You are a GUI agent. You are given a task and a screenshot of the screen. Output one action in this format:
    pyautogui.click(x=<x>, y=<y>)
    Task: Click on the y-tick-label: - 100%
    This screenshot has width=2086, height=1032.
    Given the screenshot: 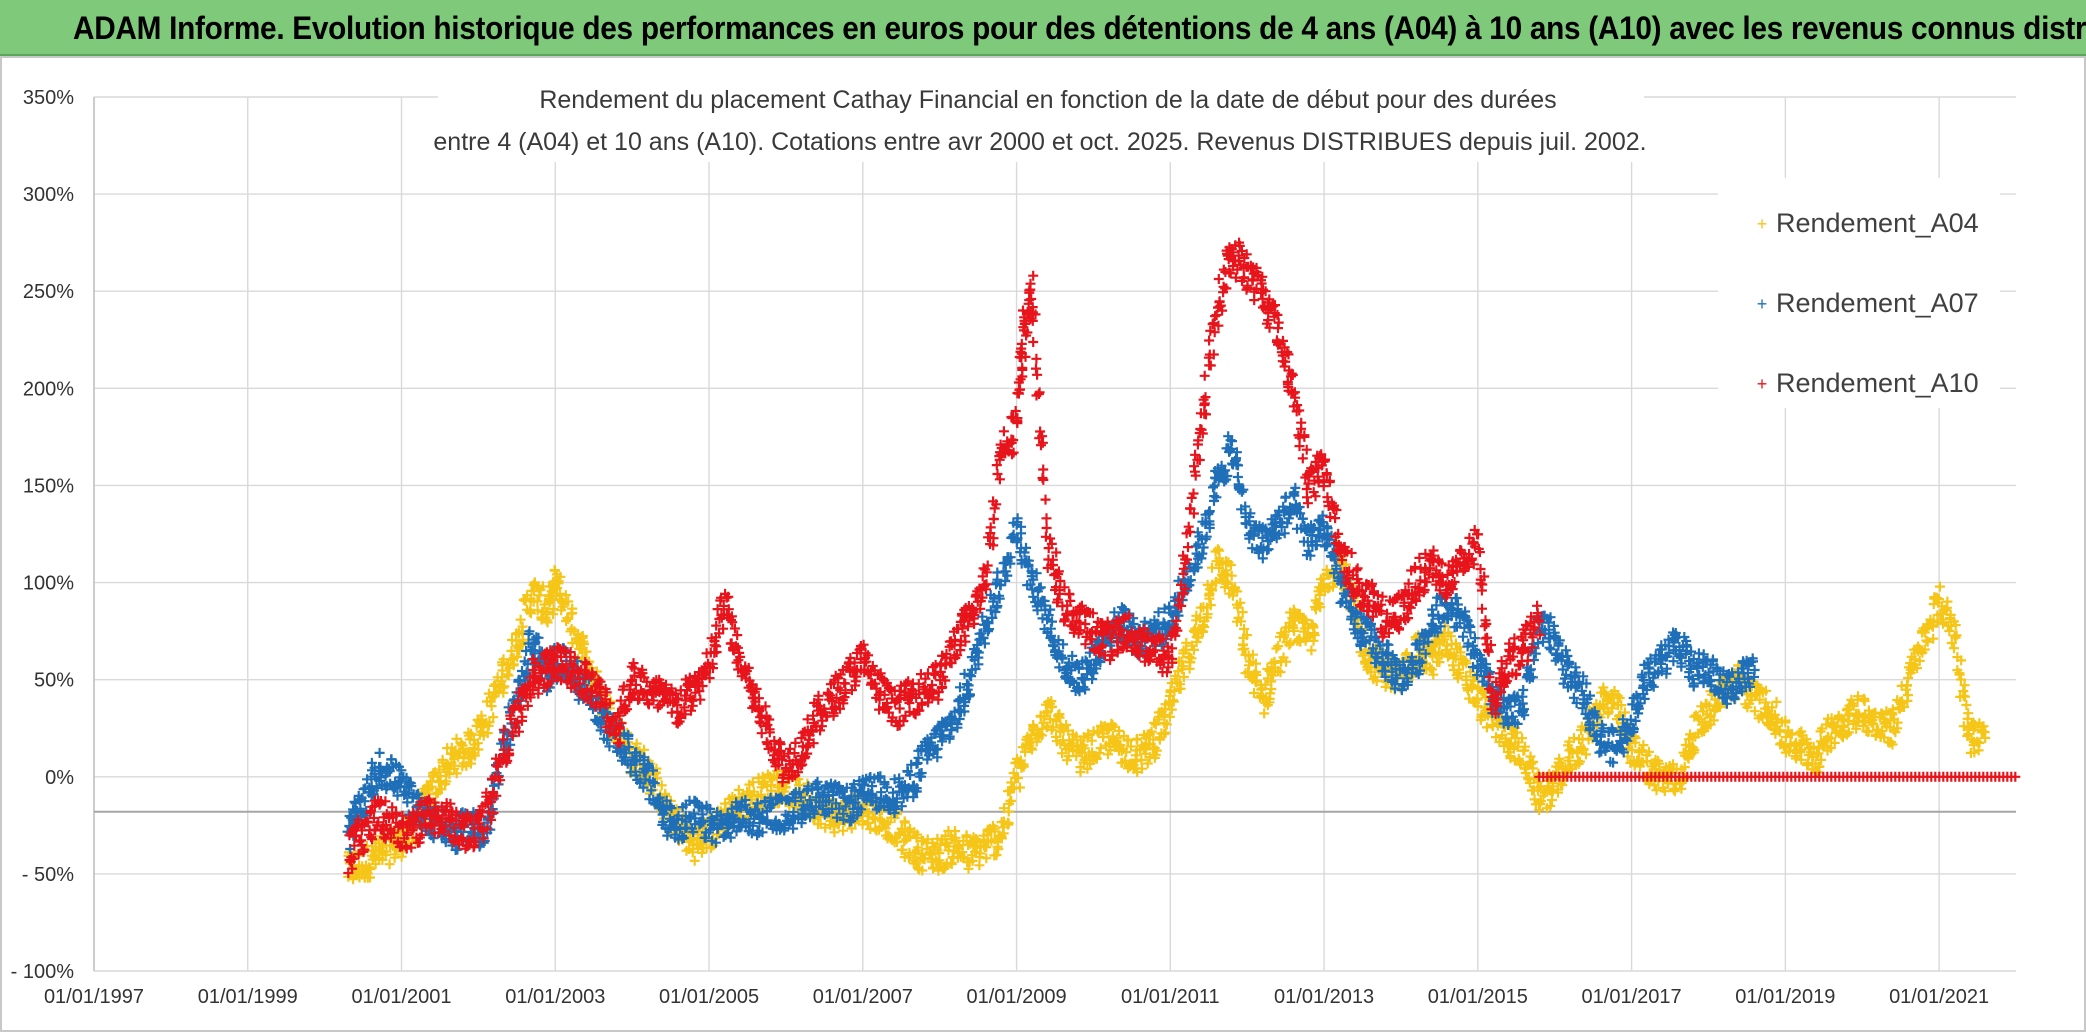 What is the action you would take?
    pyautogui.click(x=43, y=972)
    